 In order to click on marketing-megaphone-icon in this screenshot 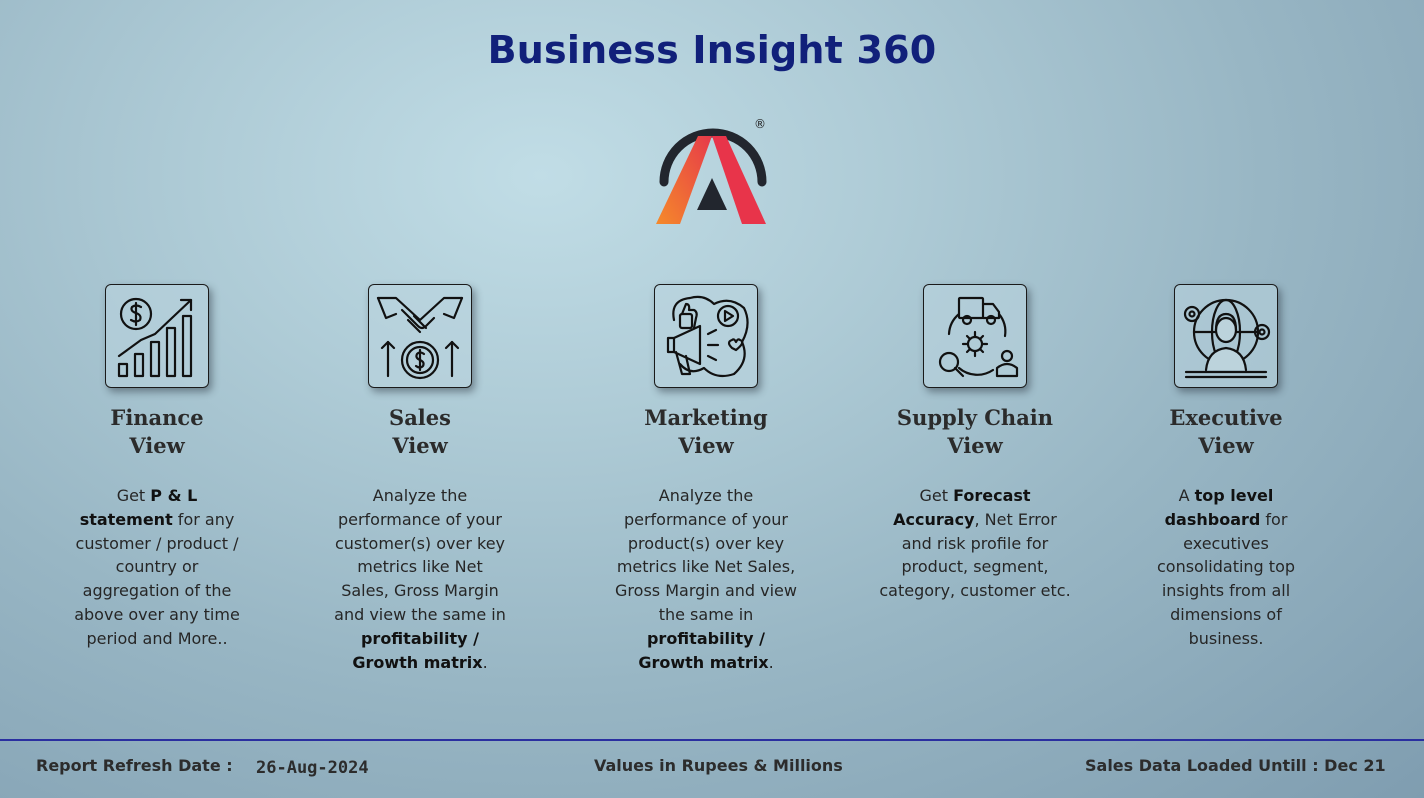, I will do `click(707, 336)`.